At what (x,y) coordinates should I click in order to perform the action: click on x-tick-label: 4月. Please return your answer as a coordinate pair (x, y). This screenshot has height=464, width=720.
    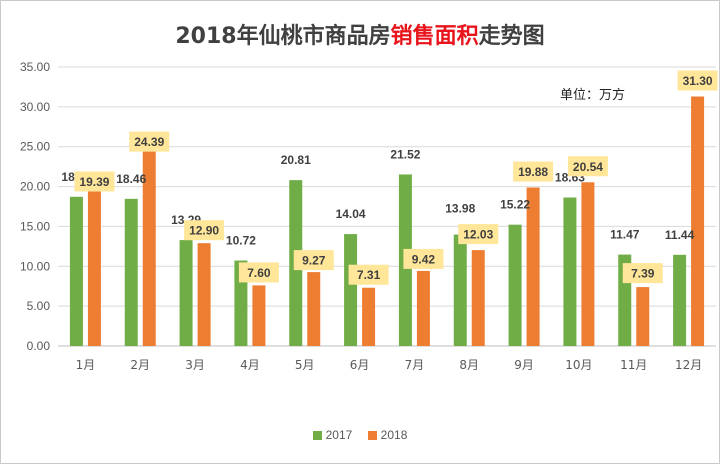
    Looking at the image, I should click on (250, 365).